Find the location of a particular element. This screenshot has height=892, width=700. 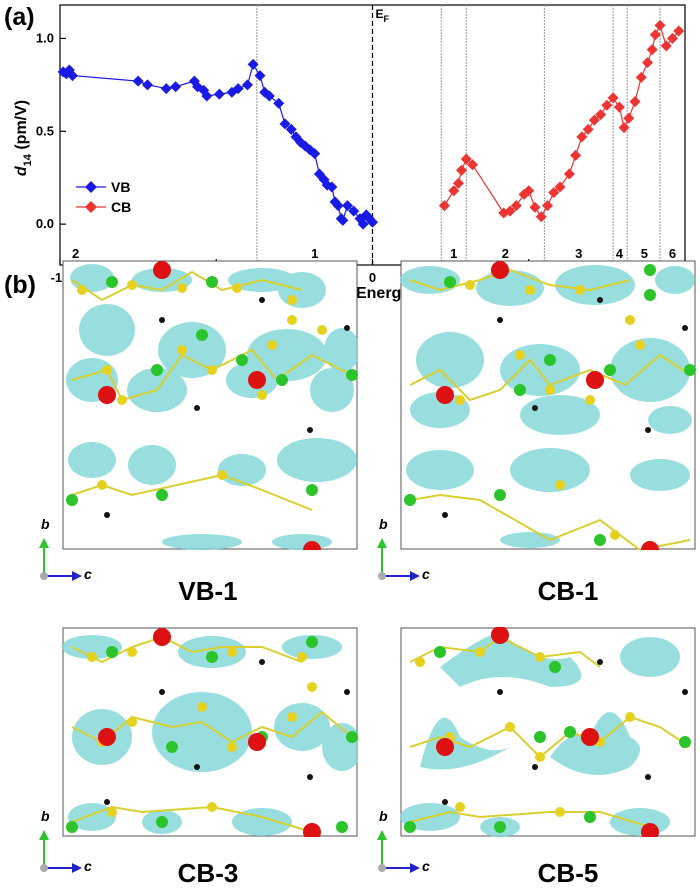

axis-indicator-vb-1: b c is located at coordinates (63, 553).